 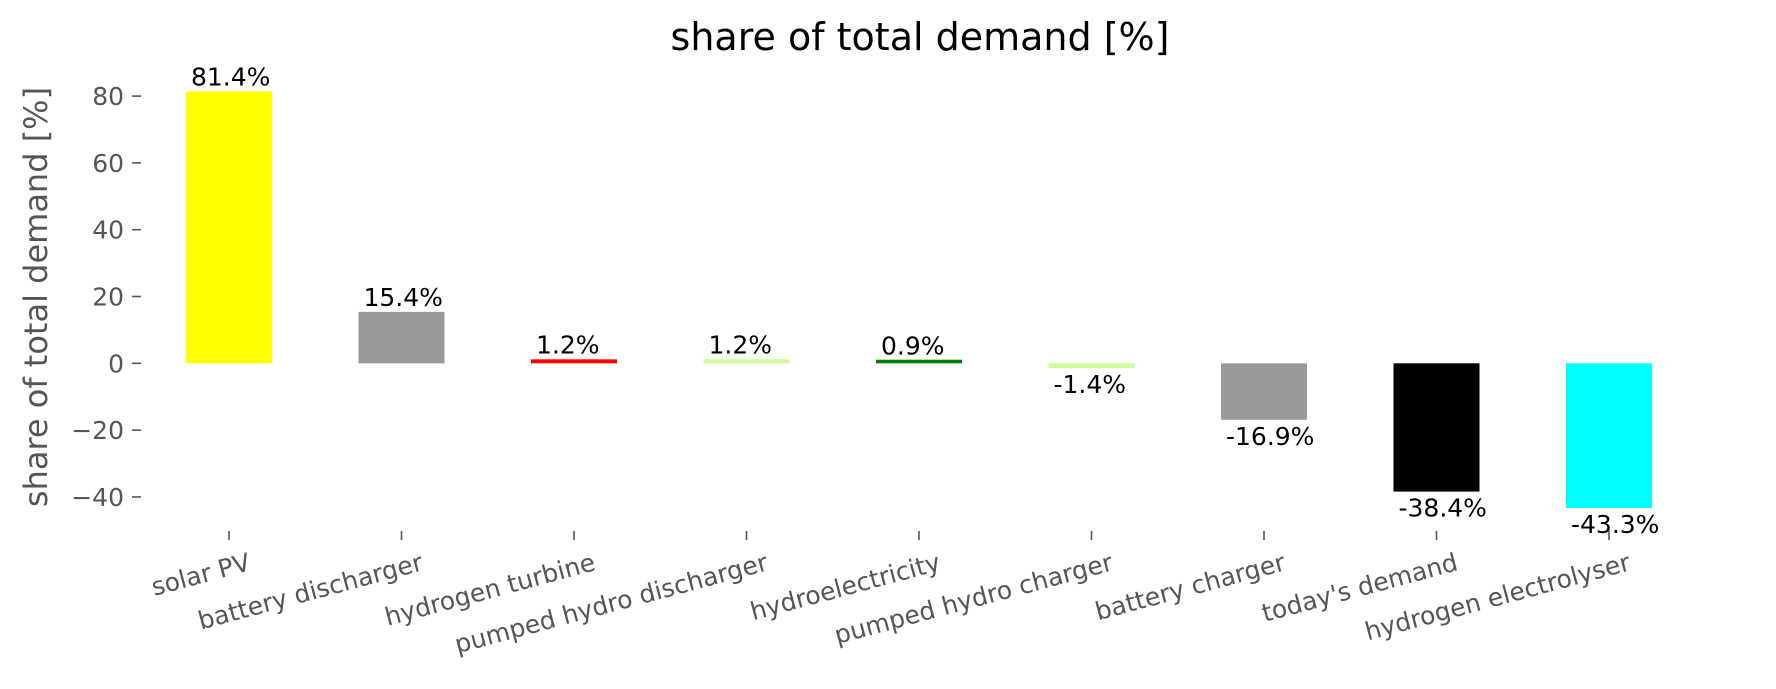 I want to click on data-label: 0.9%, so click(x=913, y=345).